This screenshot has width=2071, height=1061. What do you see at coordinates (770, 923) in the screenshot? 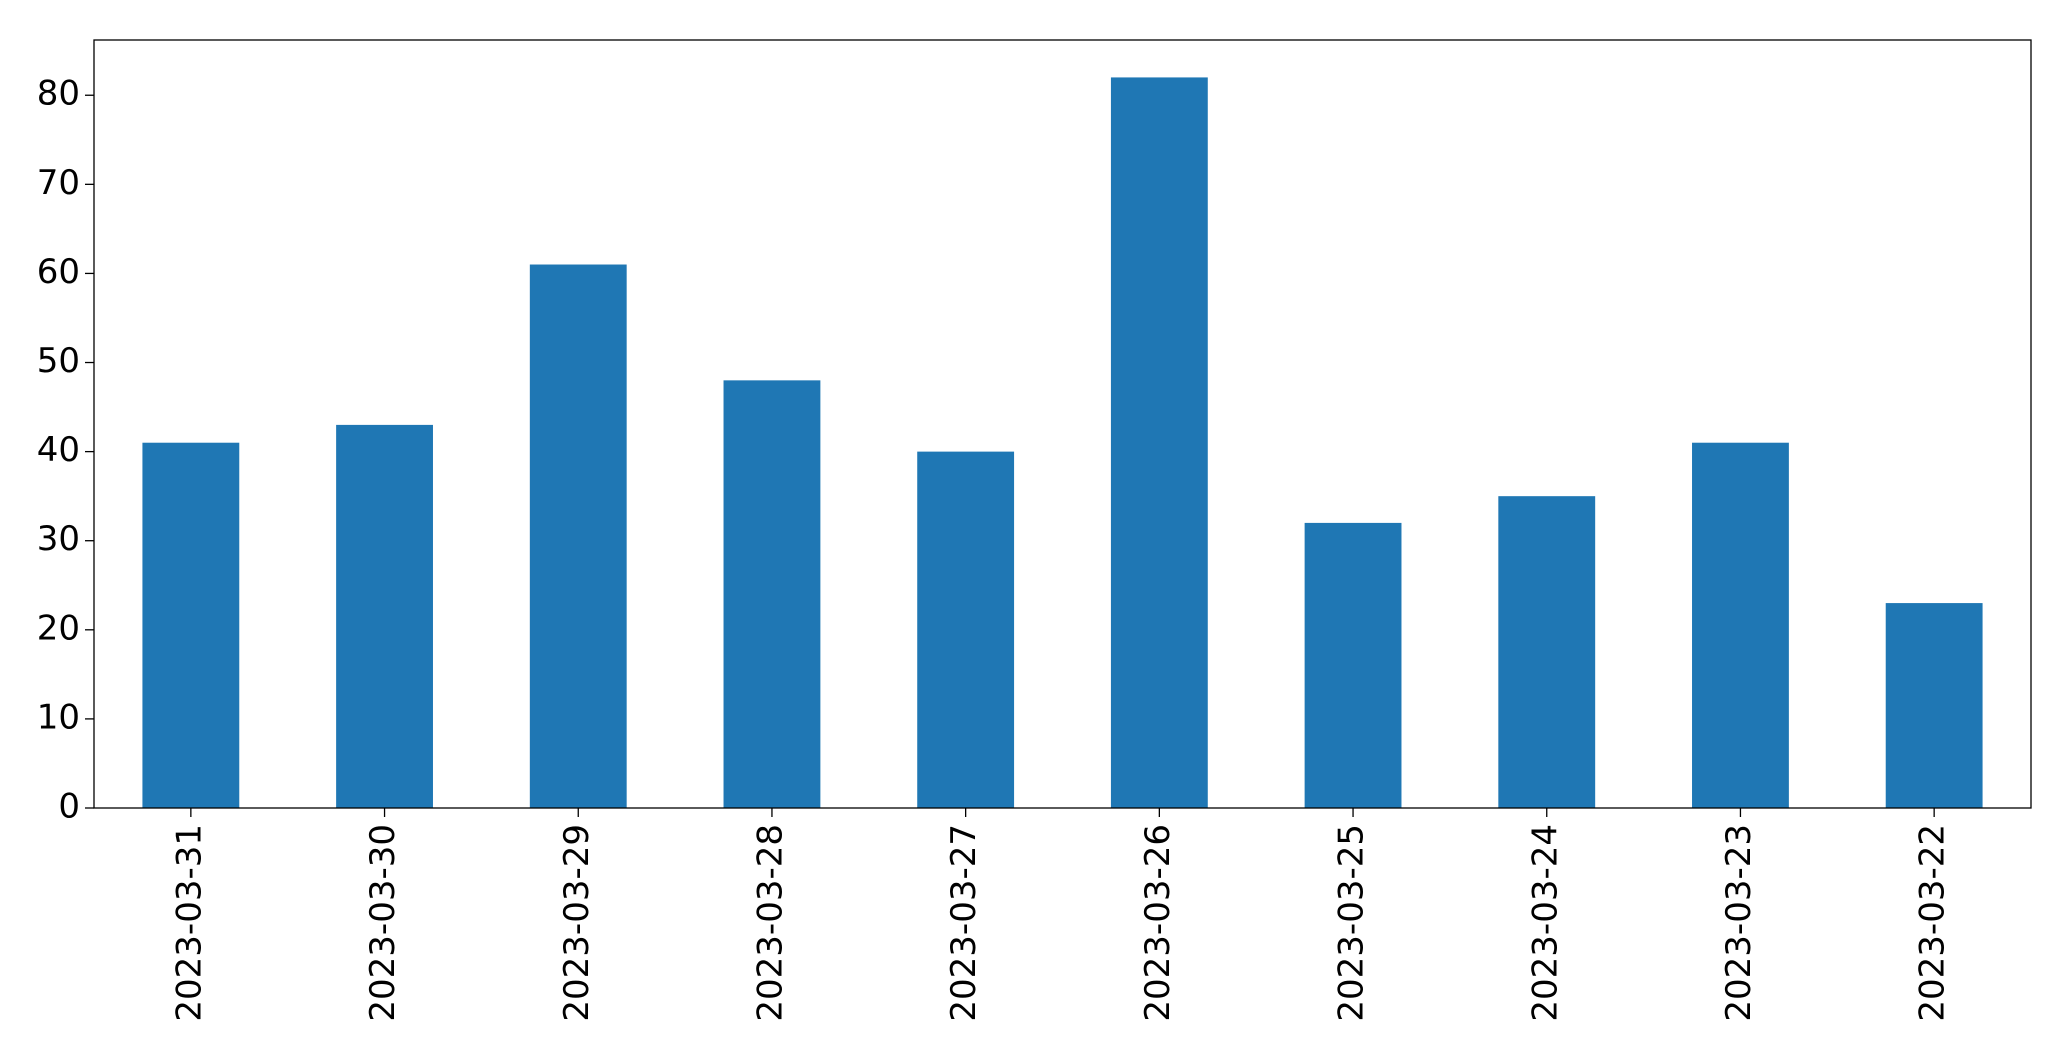
I see `x-tick-label: 2023-03-28` at bounding box center [770, 923].